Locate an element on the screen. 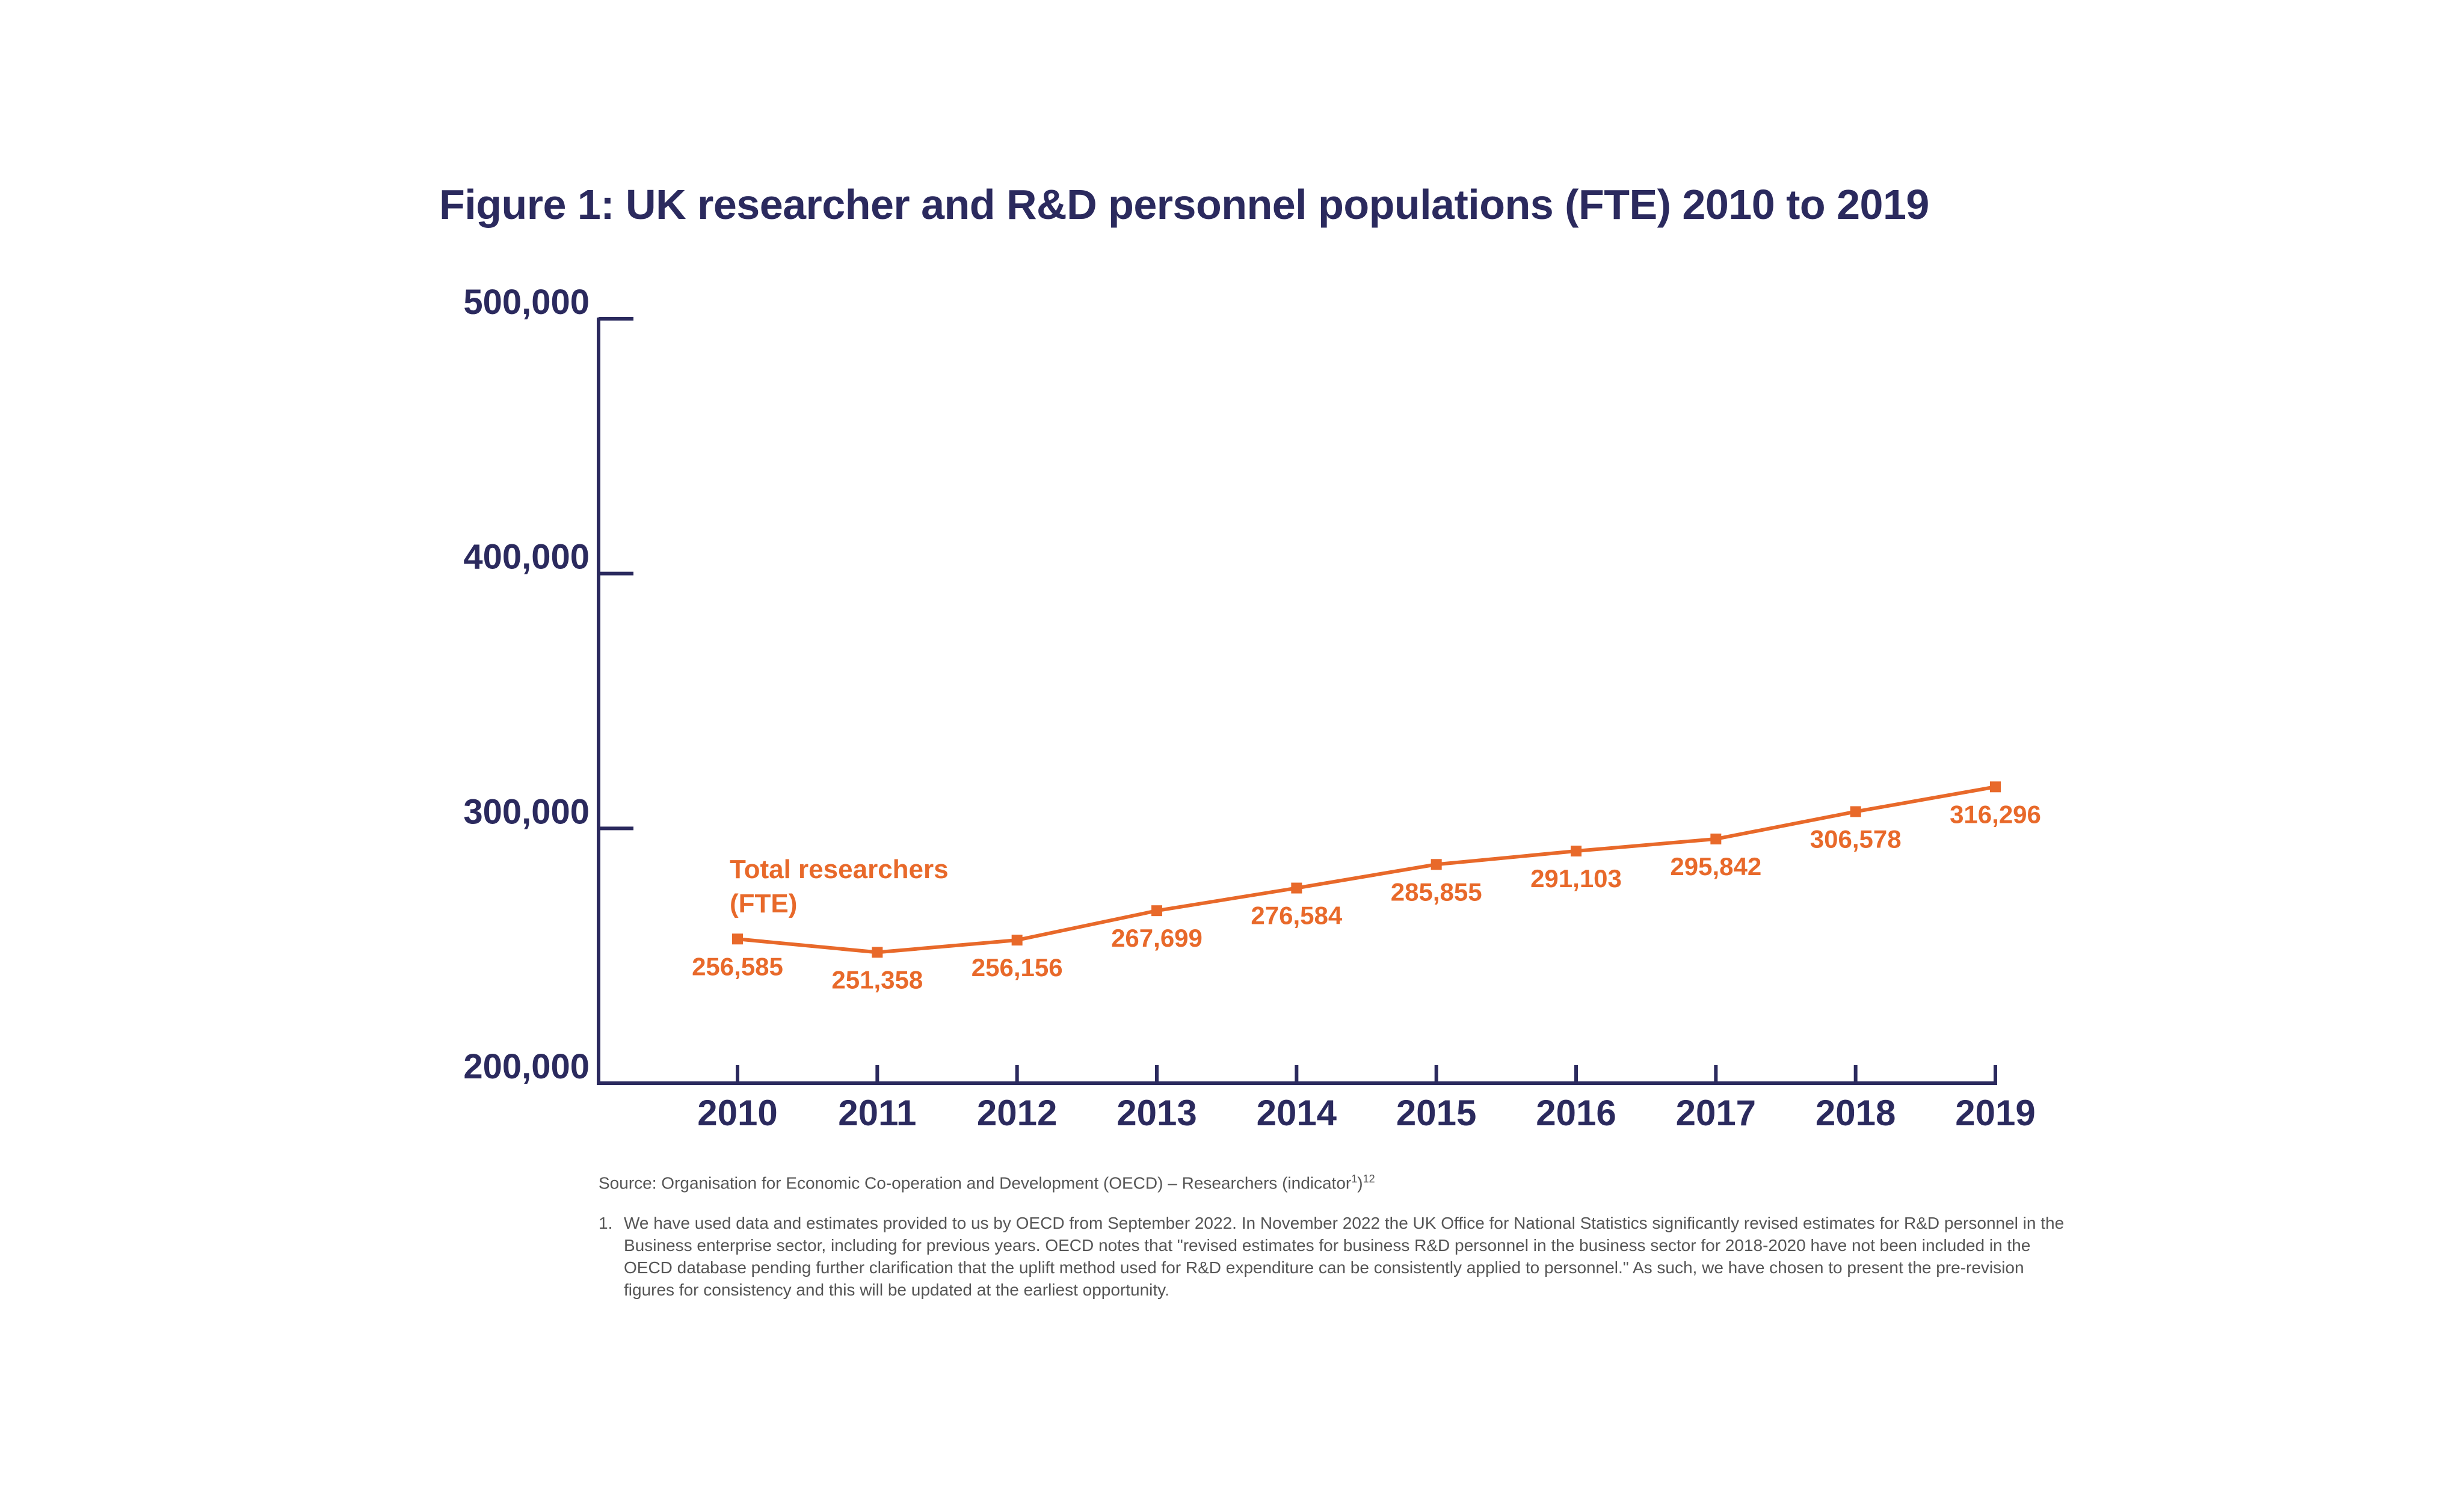 The width and height of the screenshot is (2464, 1503). source-sup-1: 1 is located at coordinates (1355, 1179).